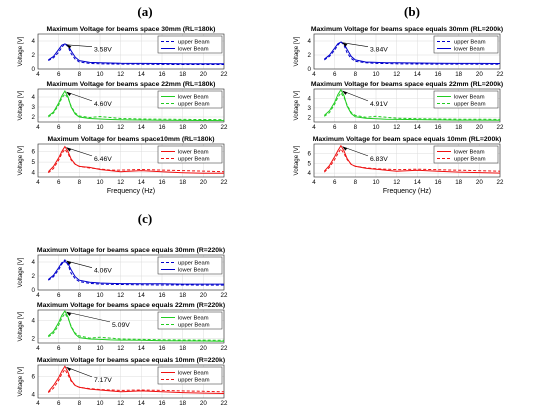  I want to click on annotation-label: 3.84V, so click(379, 50).